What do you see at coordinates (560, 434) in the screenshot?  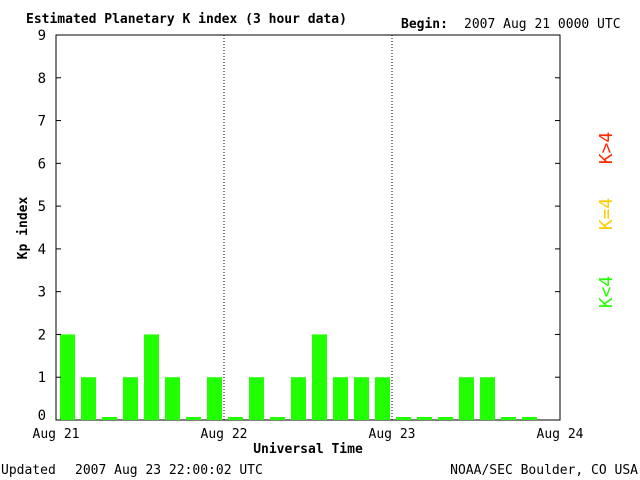 I see `x-tick-label: Aug 24` at bounding box center [560, 434].